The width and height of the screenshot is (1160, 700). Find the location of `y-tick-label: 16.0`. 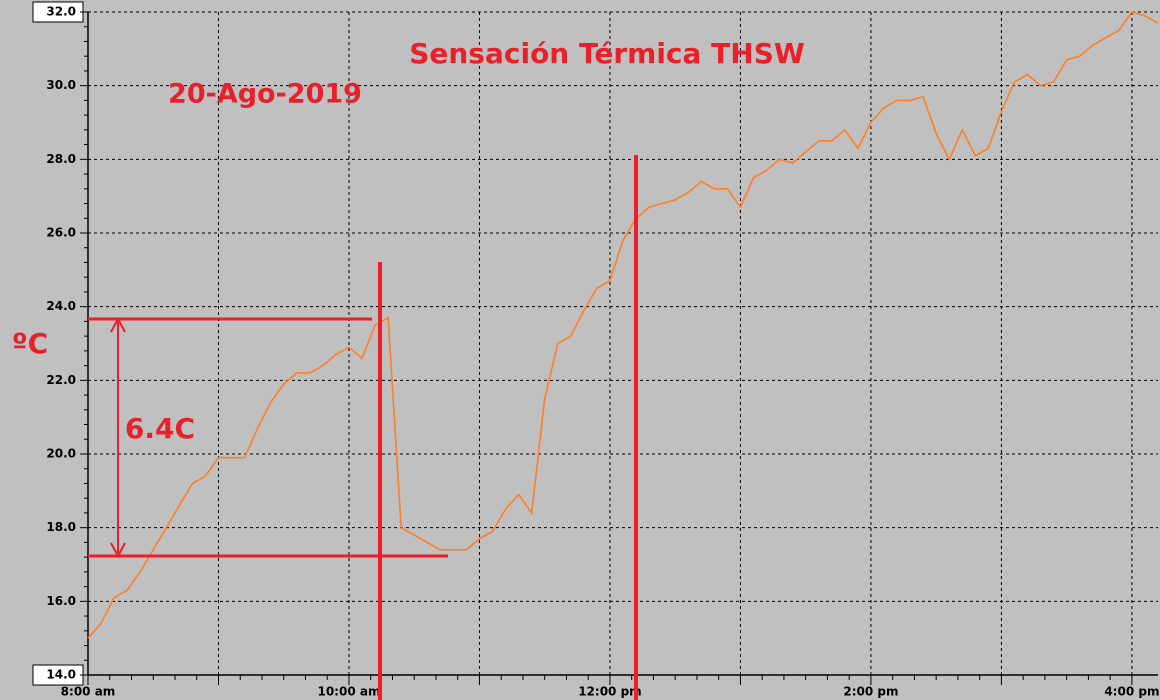

y-tick-label: 16.0 is located at coordinates (61, 601).